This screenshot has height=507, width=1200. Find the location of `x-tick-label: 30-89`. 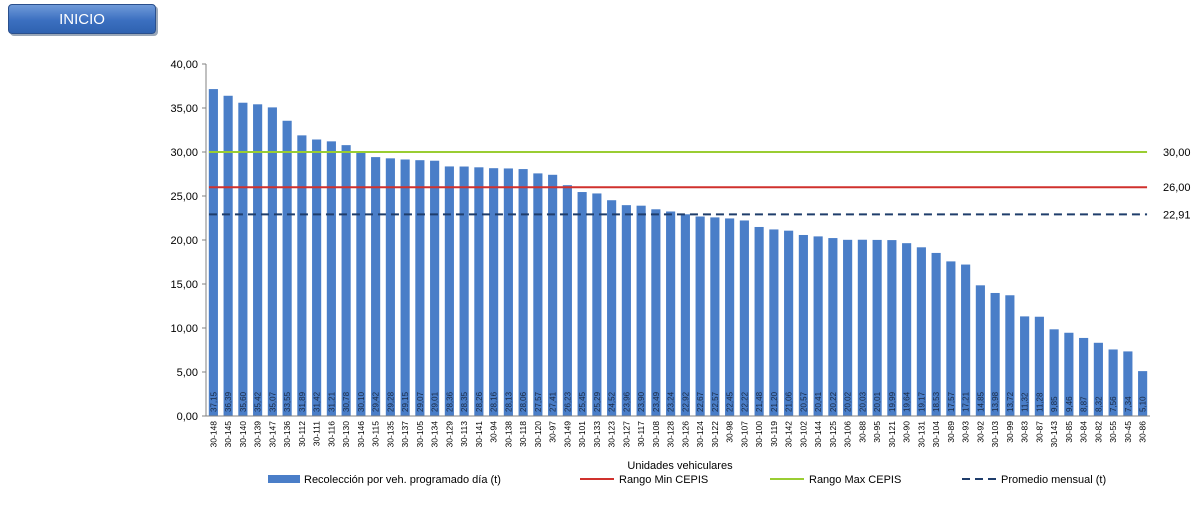

x-tick-label: 30-89 is located at coordinates (951, 432).